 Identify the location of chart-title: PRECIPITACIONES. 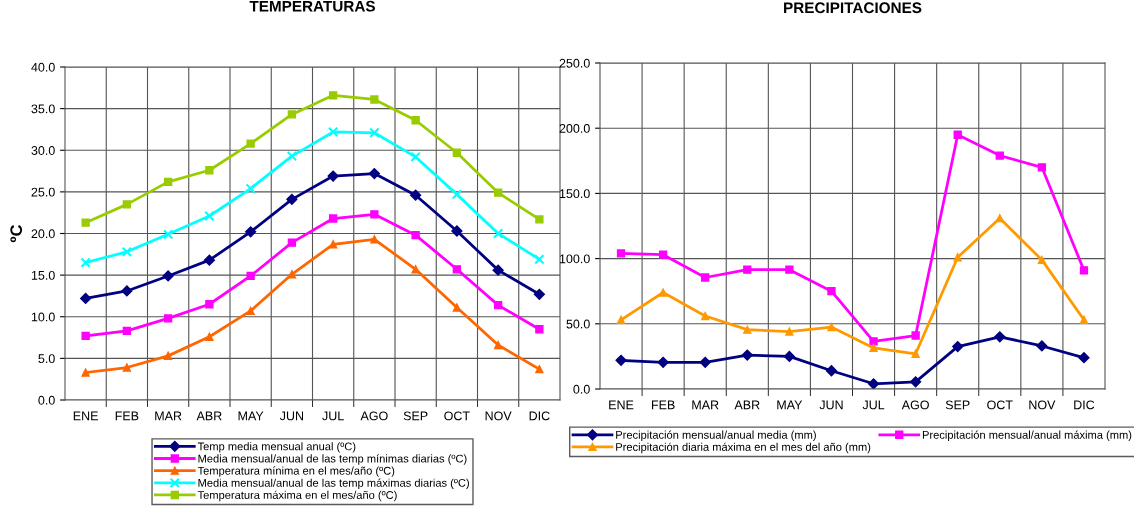
(853, 8).